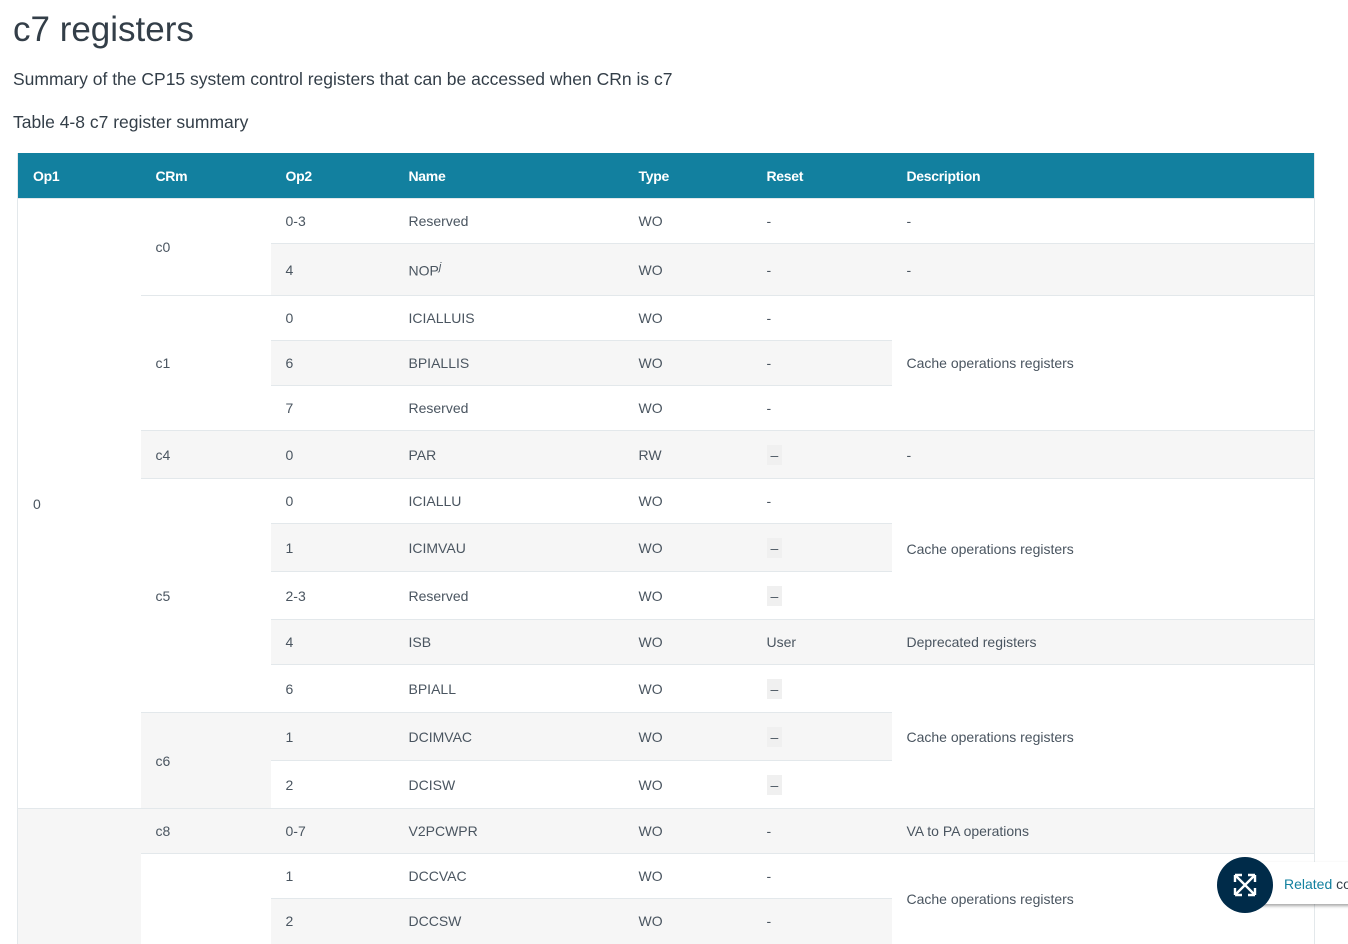 Image resolution: width=1348 pixels, height=944 pixels. I want to click on table-row: 6 BPIALL WO – Cache operations registers, so click(666, 736).